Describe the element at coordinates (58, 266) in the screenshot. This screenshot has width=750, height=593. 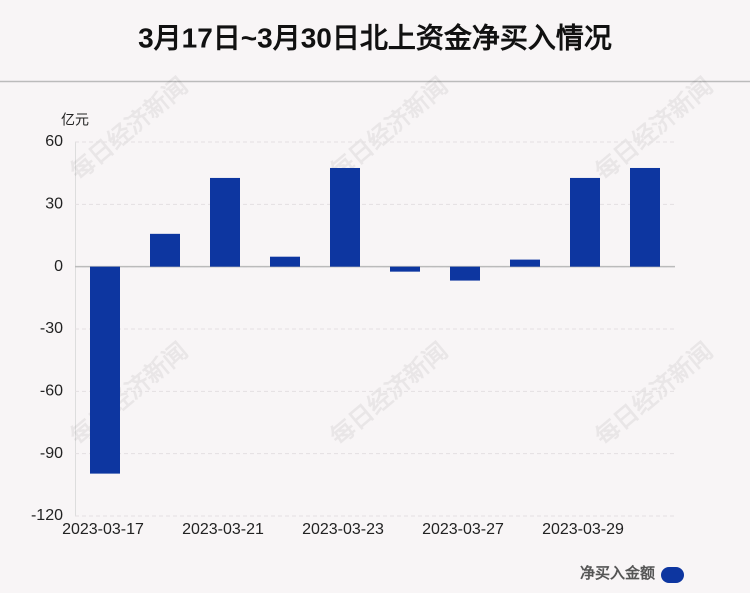
I see `y-tick-label: 0` at that location.